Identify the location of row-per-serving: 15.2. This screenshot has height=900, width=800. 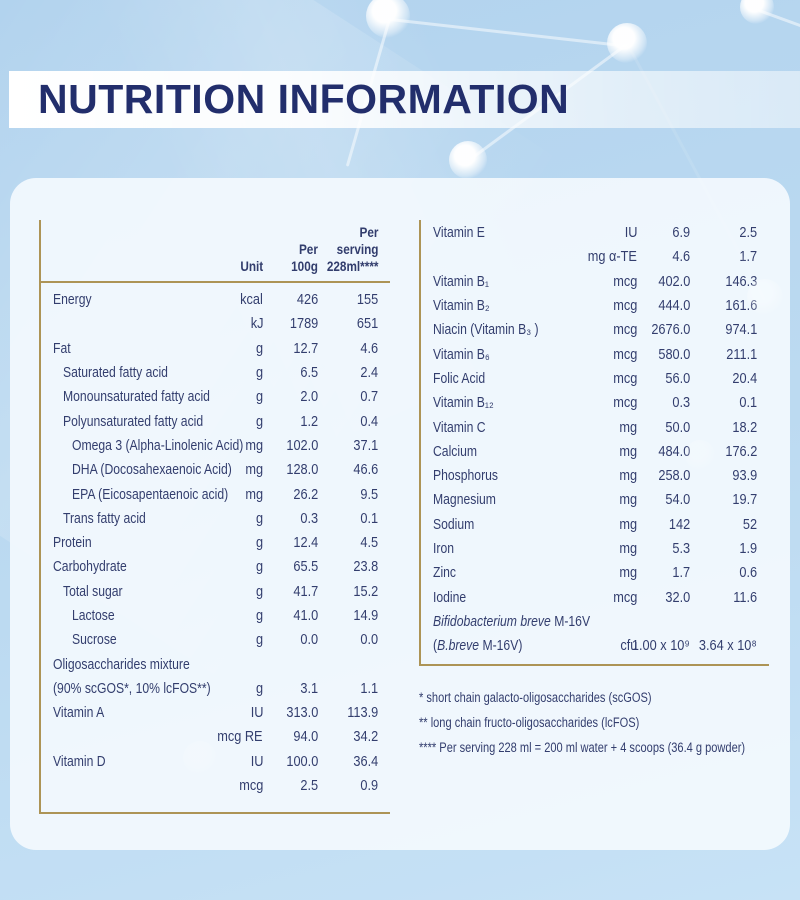
(365, 591).